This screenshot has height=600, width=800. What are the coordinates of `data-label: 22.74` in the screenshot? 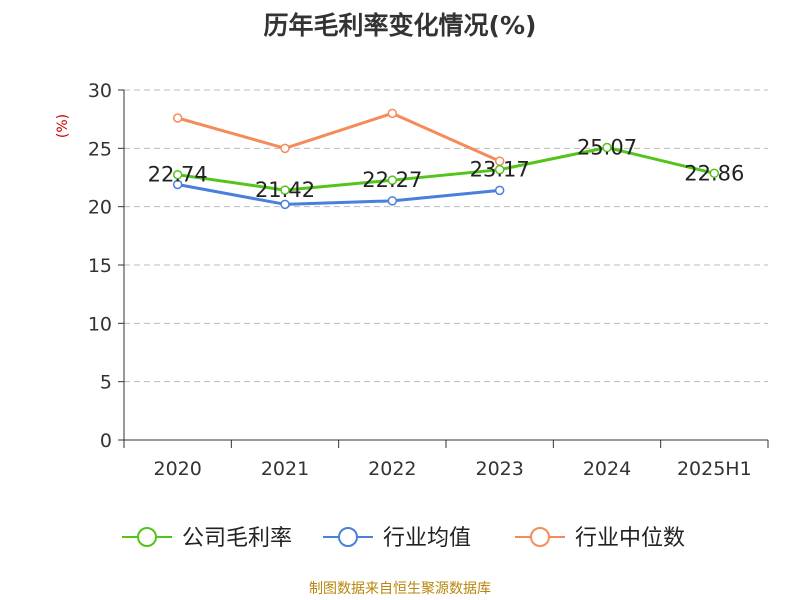 It's located at (178, 175).